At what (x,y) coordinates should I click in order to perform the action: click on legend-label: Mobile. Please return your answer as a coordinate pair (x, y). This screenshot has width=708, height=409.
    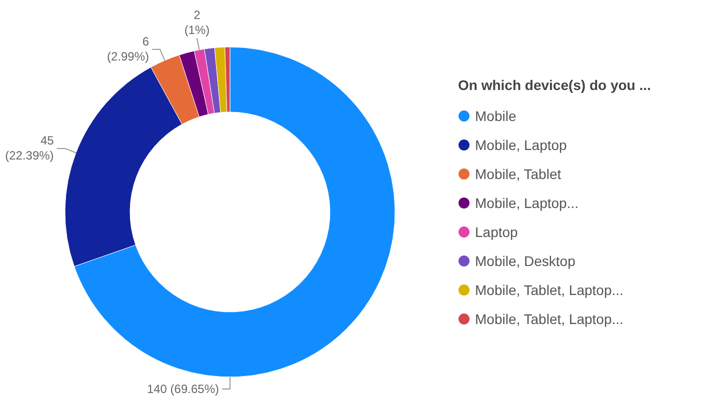
    Looking at the image, I should click on (495, 116).